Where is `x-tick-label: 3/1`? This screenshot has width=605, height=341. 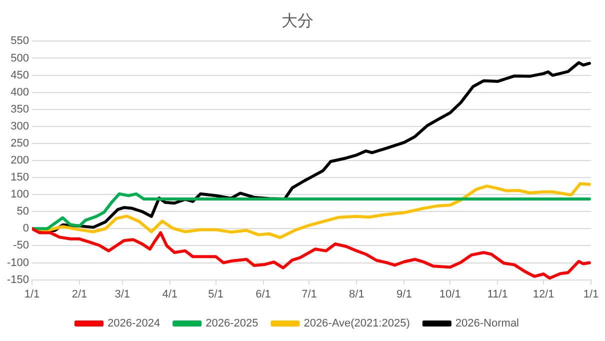 x-tick-label: 3/1 is located at coordinates (122, 294).